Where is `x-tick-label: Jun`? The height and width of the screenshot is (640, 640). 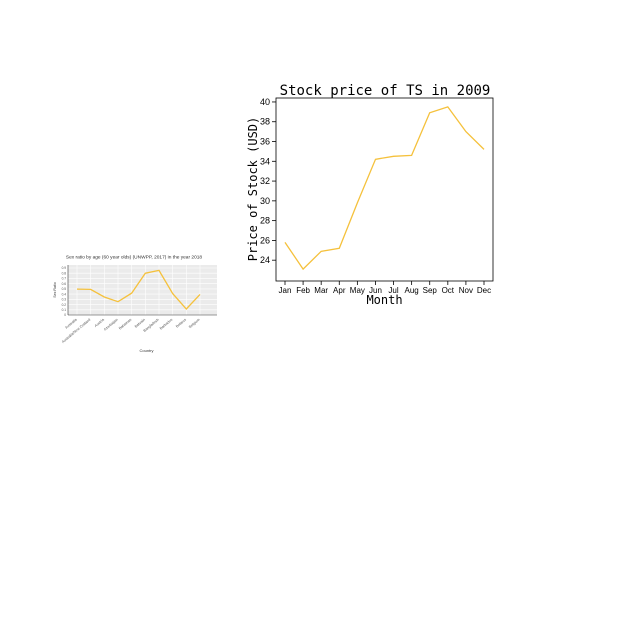 x-tick-label: Jun is located at coordinates (375, 290).